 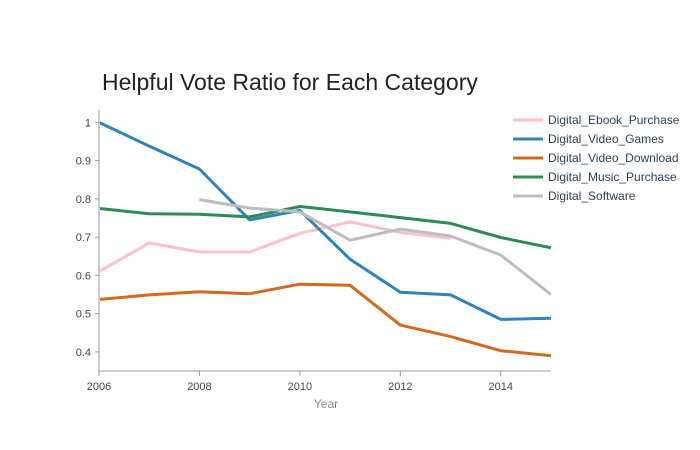 I want to click on y-tick-label: 0.6, so click(x=83, y=276).